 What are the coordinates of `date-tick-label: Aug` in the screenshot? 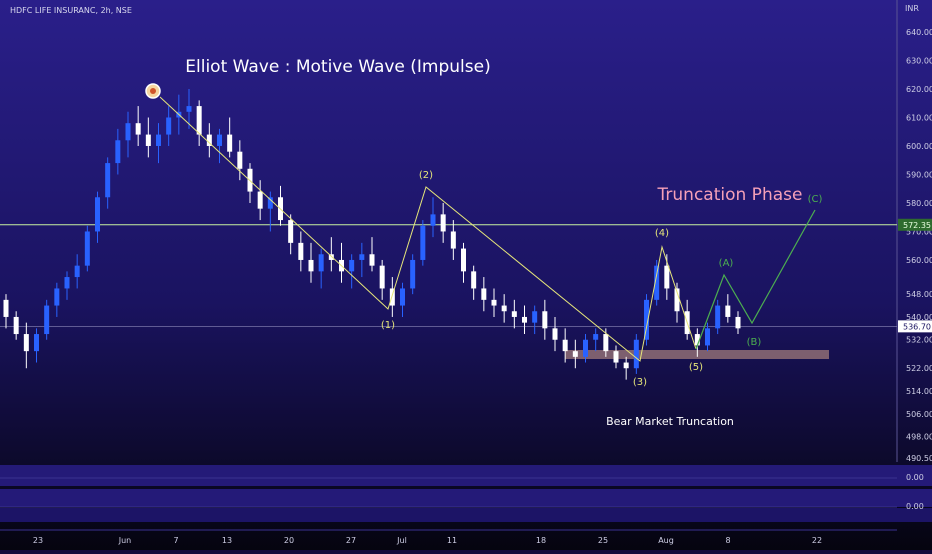 It's located at (666, 540).